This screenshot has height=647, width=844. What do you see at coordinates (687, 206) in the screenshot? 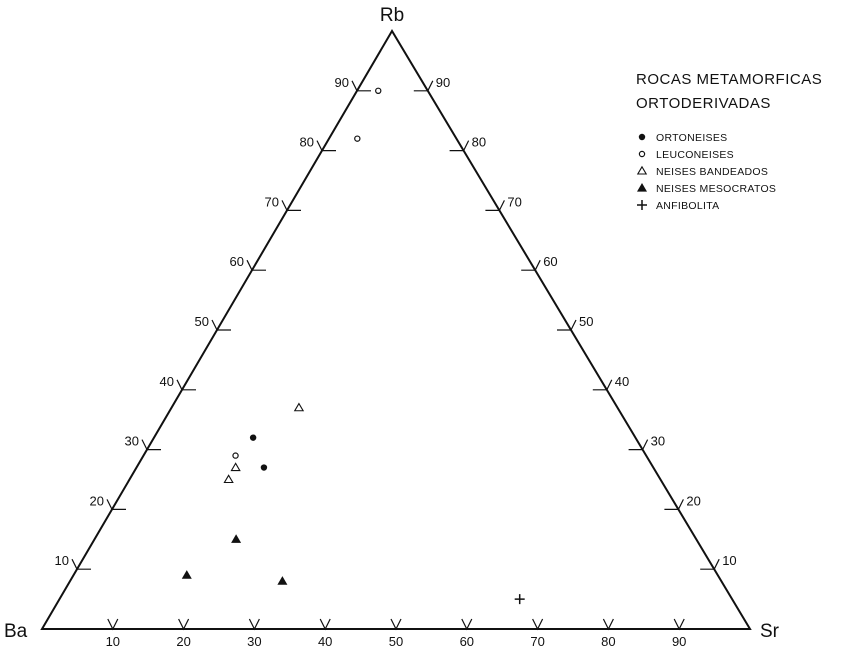
I see `legend-label-anfibolita: ANFIBOLITA` at bounding box center [687, 206].